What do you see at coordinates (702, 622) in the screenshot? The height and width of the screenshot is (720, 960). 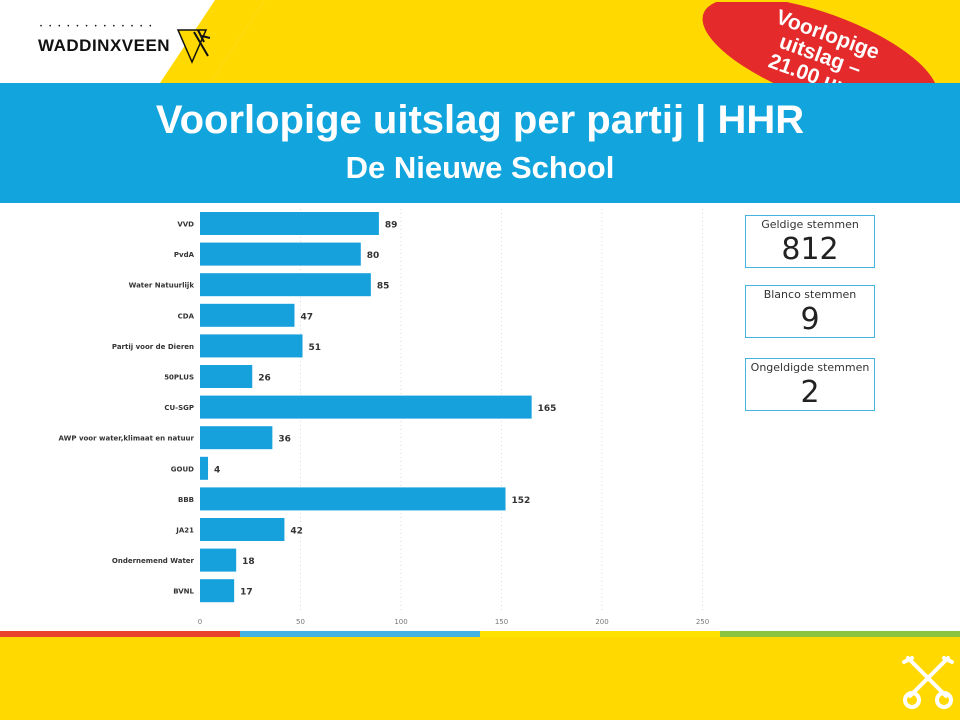 I see `tick-label-250: 250` at bounding box center [702, 622].